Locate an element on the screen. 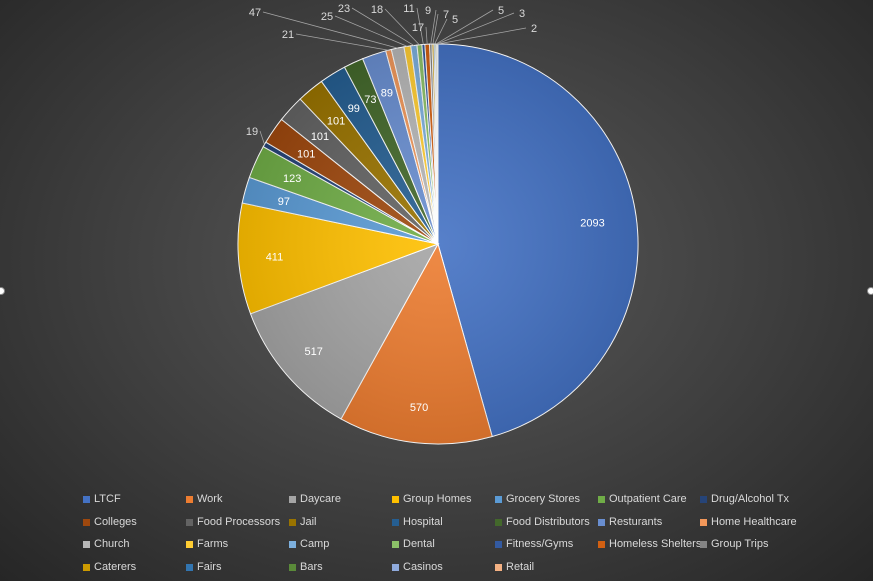  leader-line-fairs is located at coordinates (441, 31).